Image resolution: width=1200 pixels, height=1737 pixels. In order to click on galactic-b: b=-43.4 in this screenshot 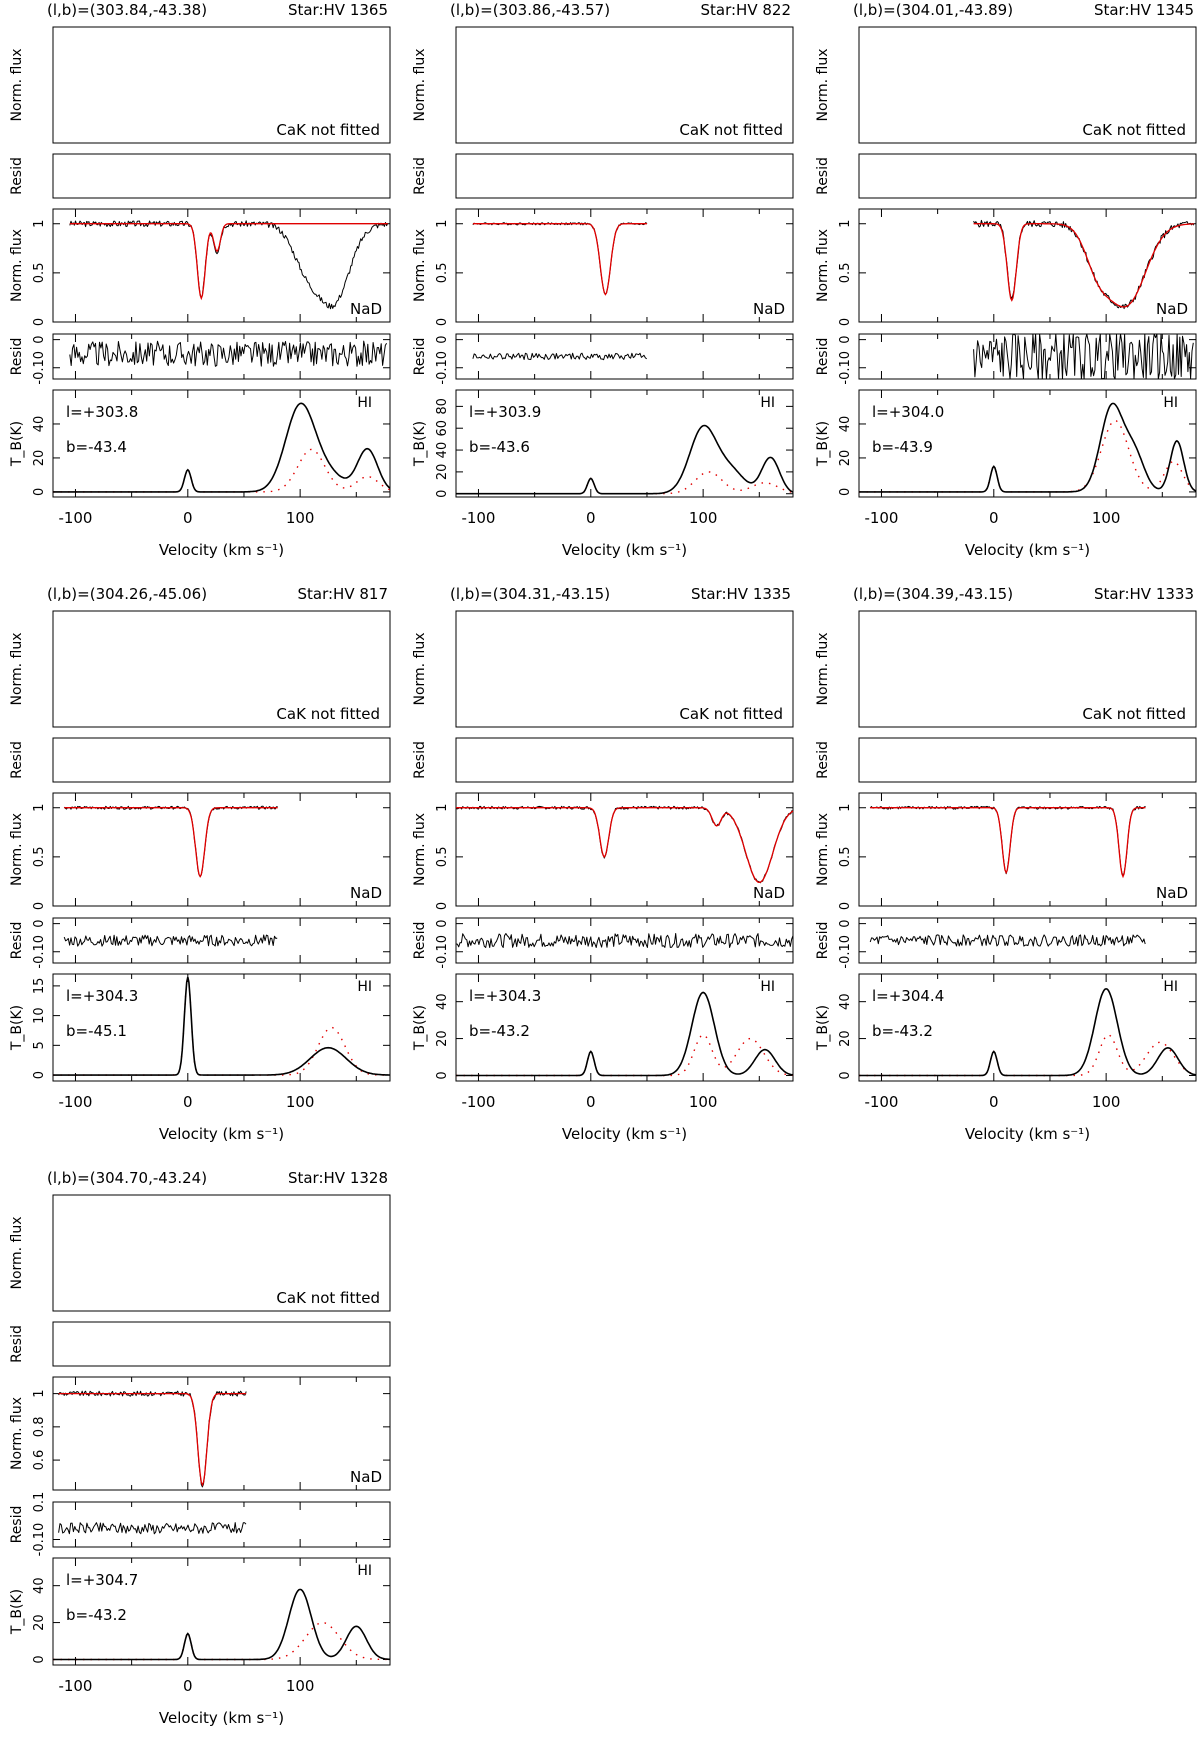, I will do `click(96, 447)`.